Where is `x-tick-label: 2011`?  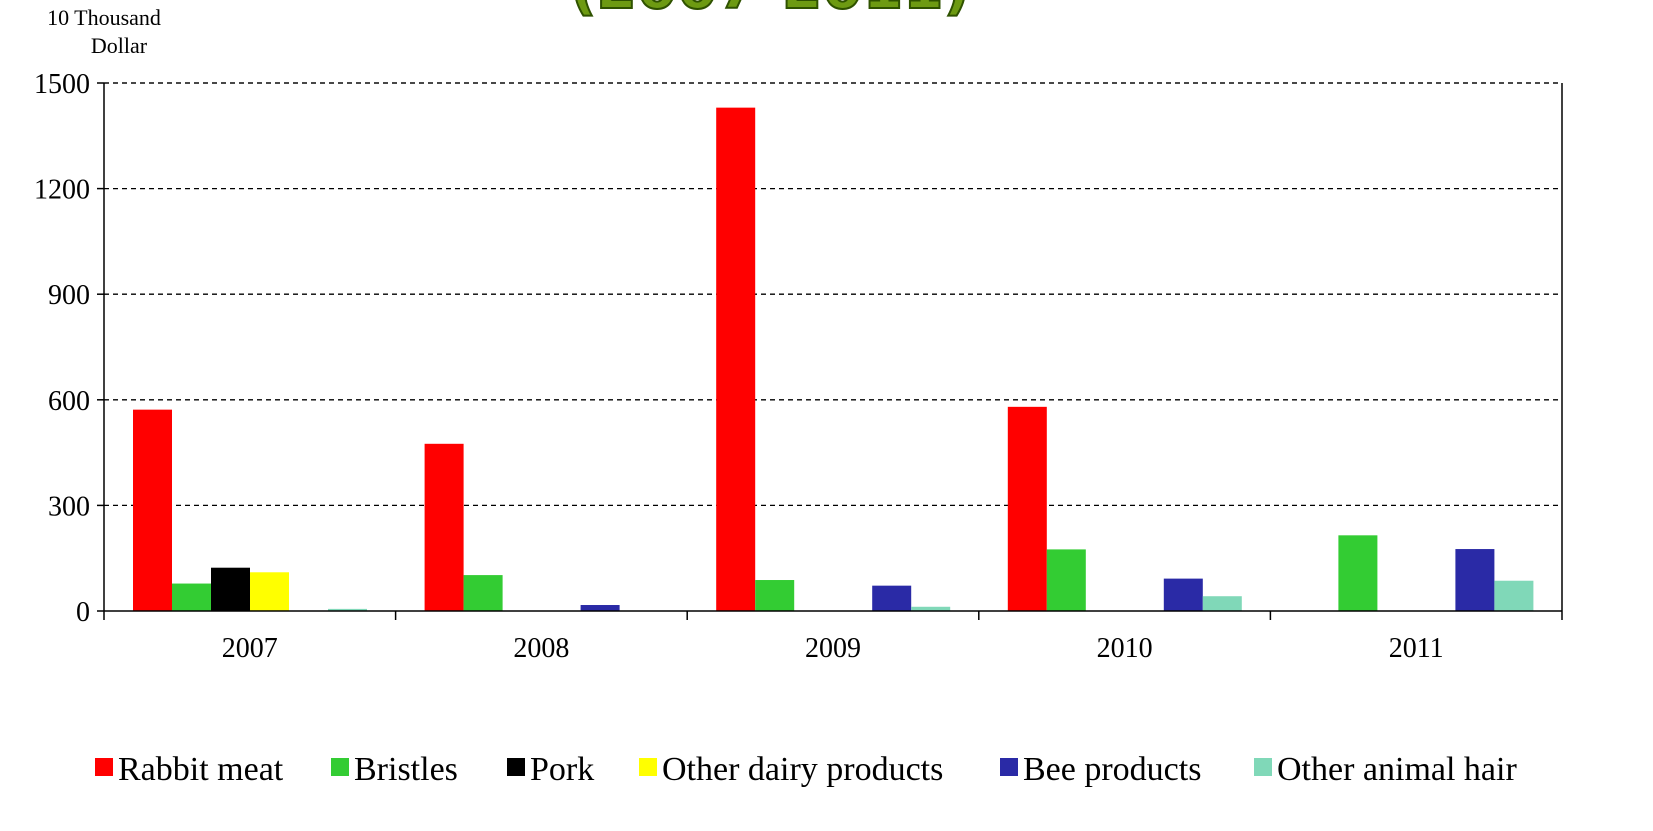 x-tick-label: 2011 is located at coordinates (1416, 648).